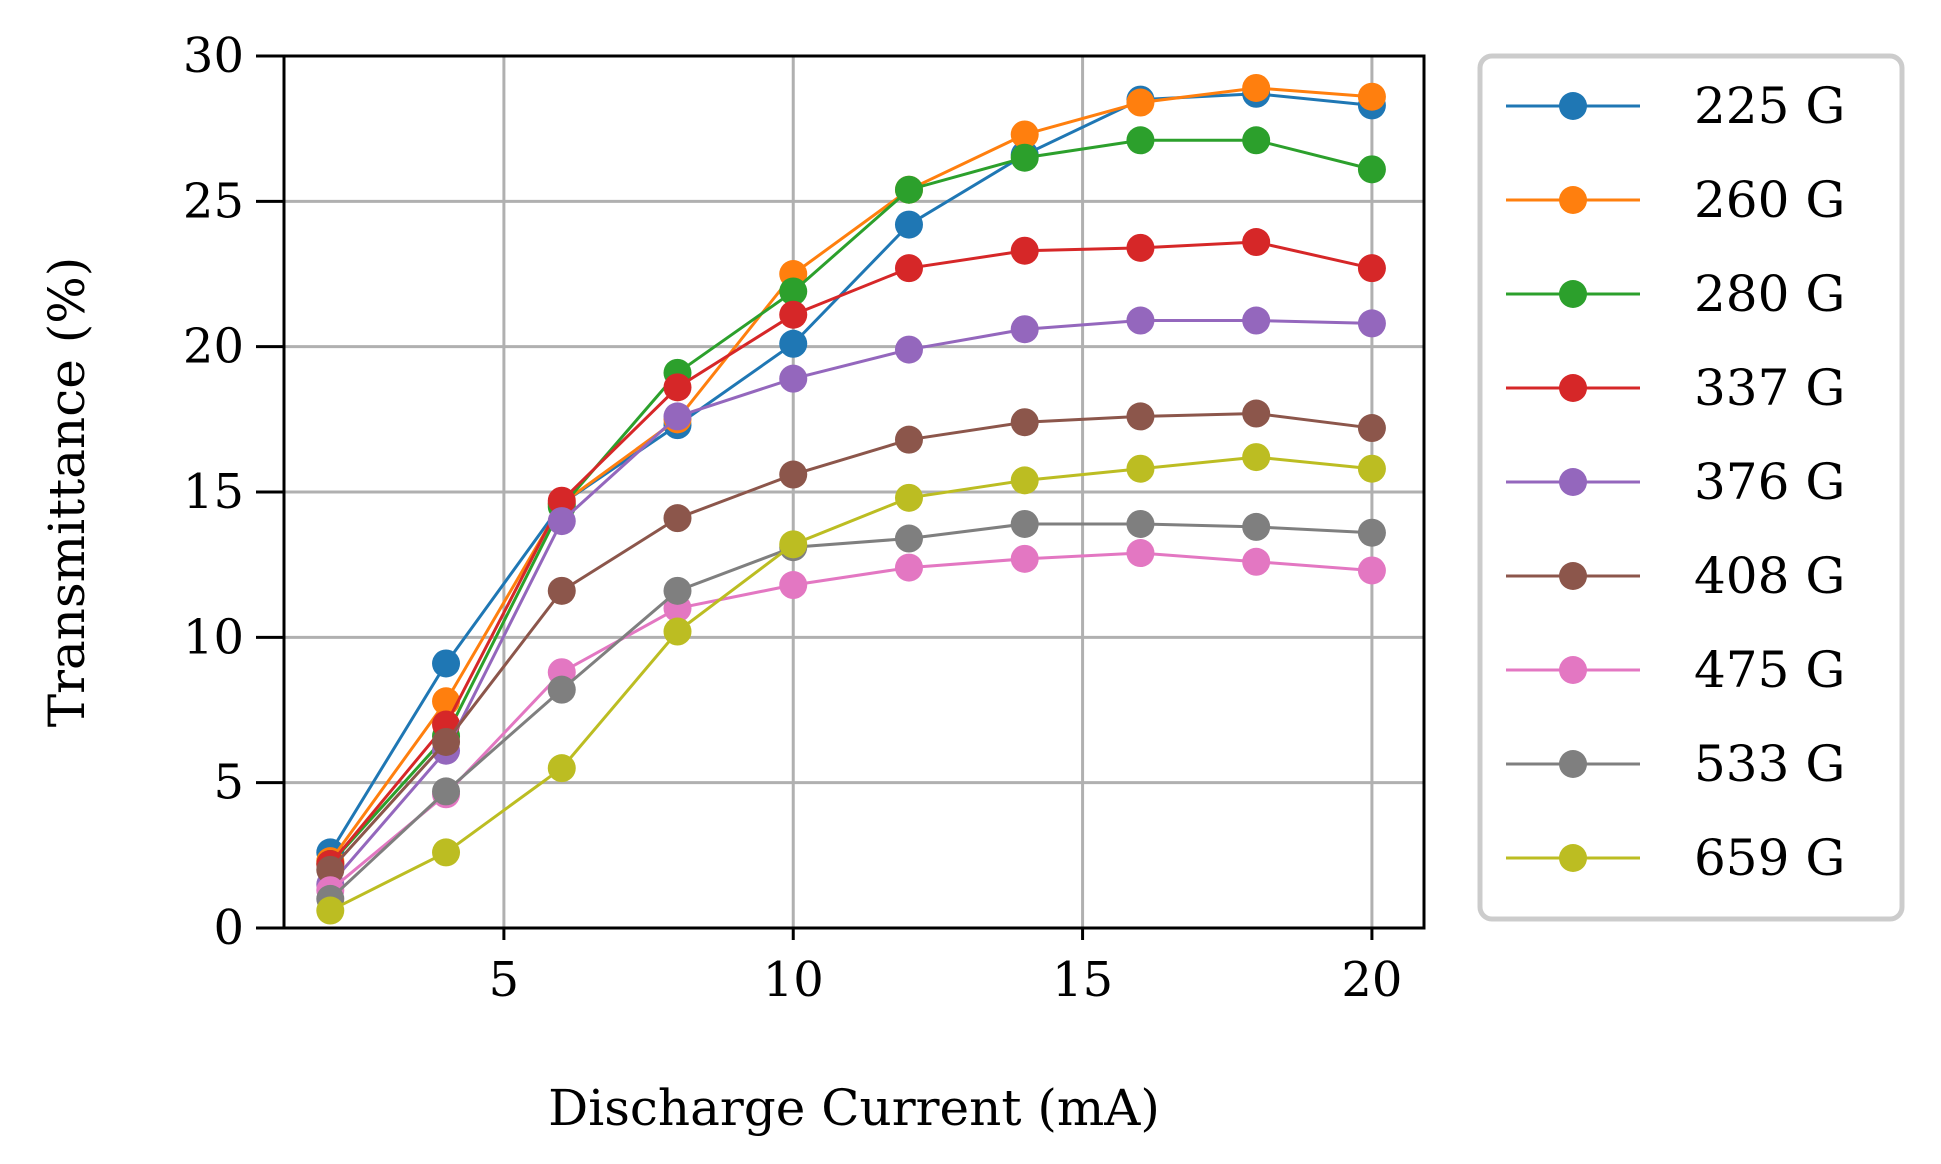  Describe the element at coordinates (1769, 576) in the screenshot. I see `legend-label: 408 G` at that location.